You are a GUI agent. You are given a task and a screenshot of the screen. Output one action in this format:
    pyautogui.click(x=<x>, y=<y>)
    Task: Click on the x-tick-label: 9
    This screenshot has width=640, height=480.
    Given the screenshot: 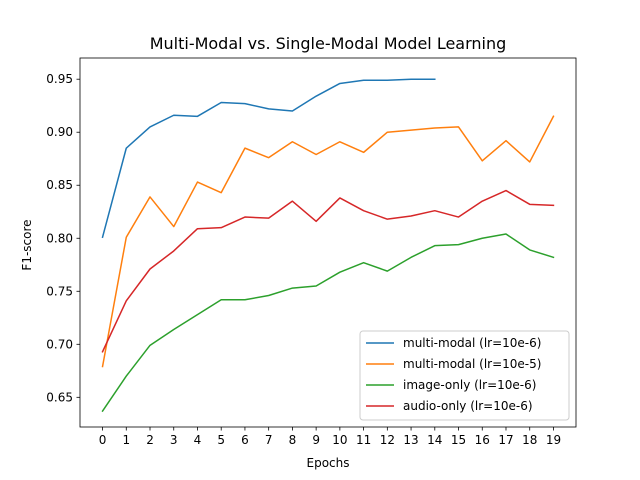 What is the action you would take?
    pyautogui.click(x=316, y=440)
    